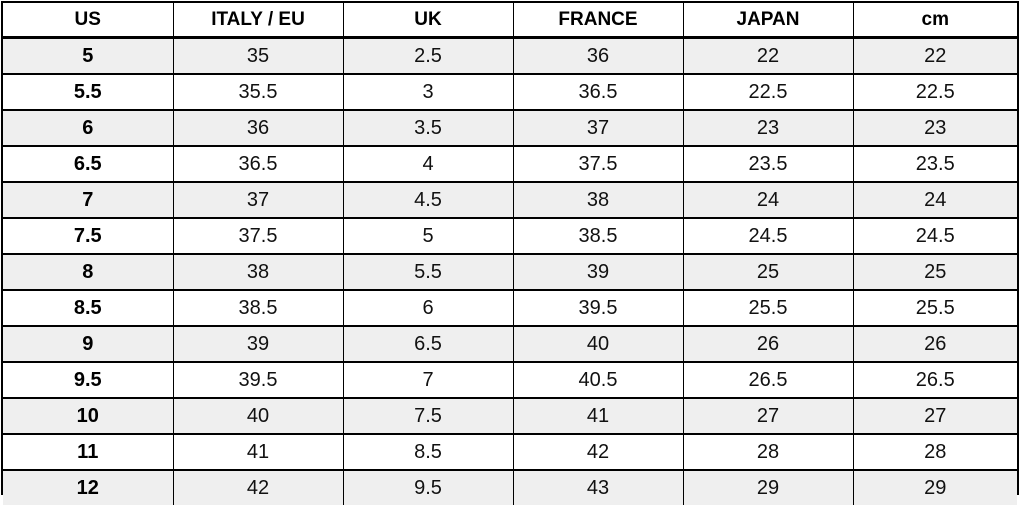 The height and width of the screenshot is (505, 1024). I want to click on cell-uk: 2.5, so click(428, 56).